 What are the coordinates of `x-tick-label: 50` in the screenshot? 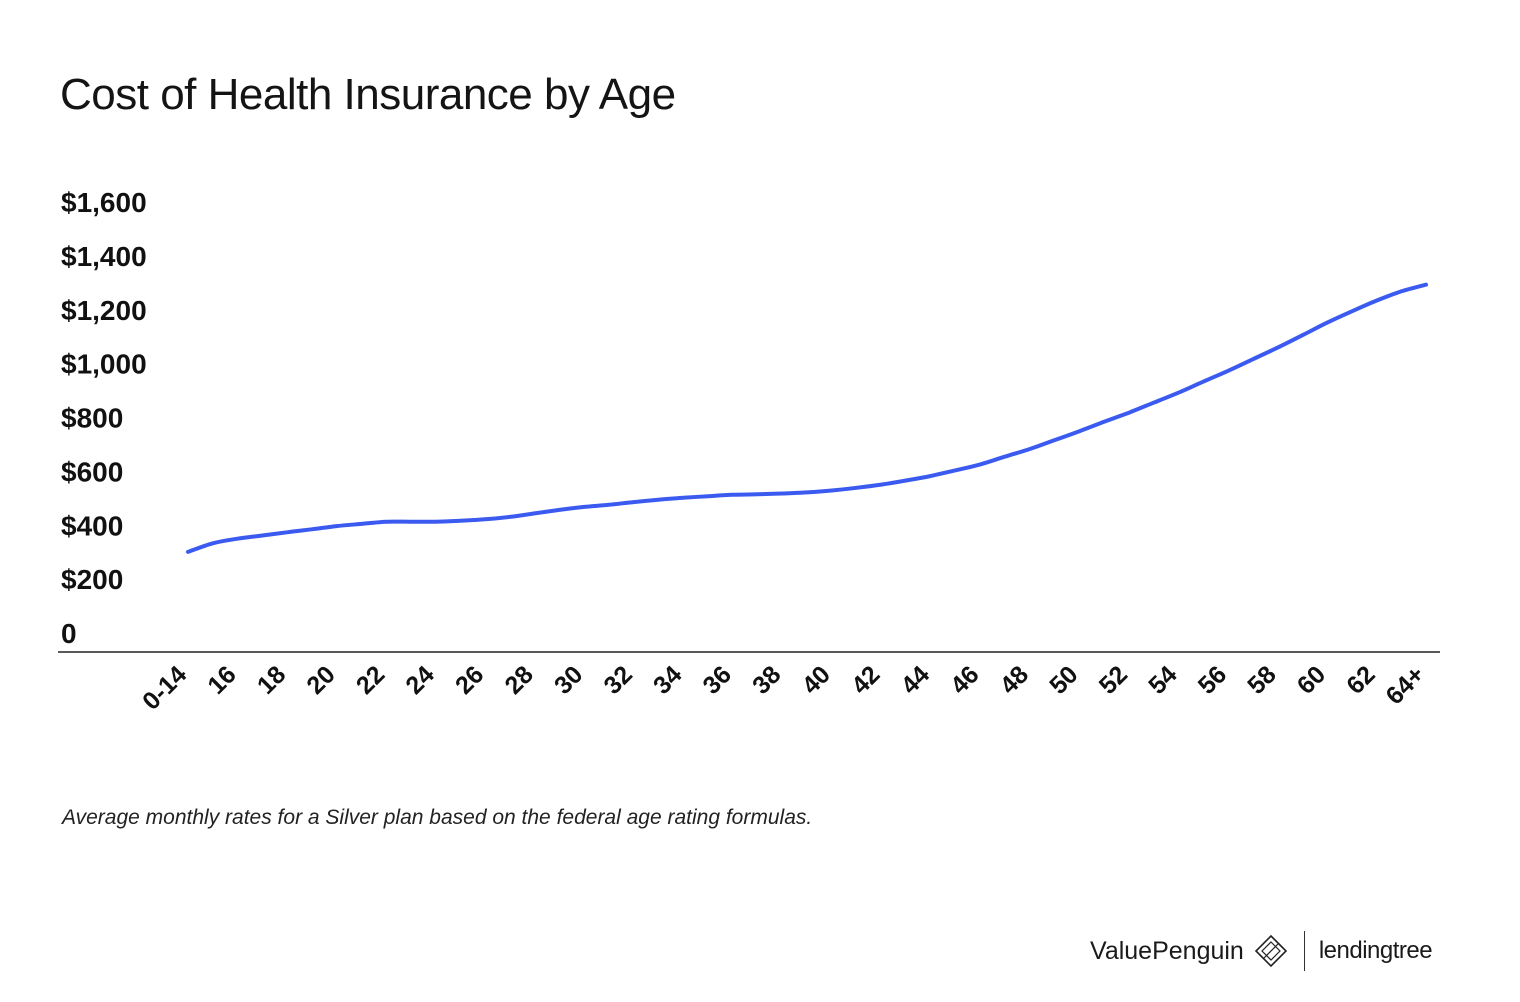 It's located at (1063, 679).